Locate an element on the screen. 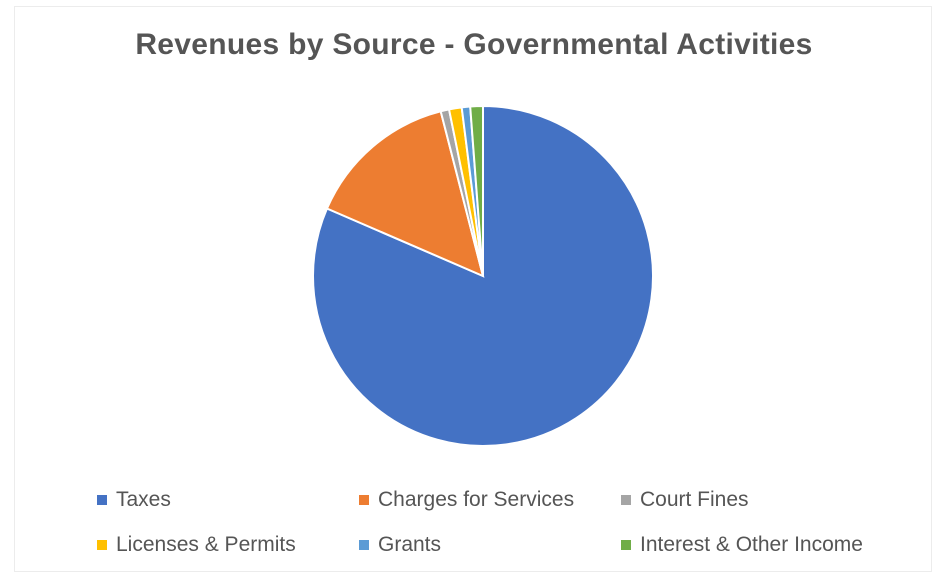 The width and height of the screenshot is (948, 579). pie-slice-charges-for-services is located at coordinates (405, 194).